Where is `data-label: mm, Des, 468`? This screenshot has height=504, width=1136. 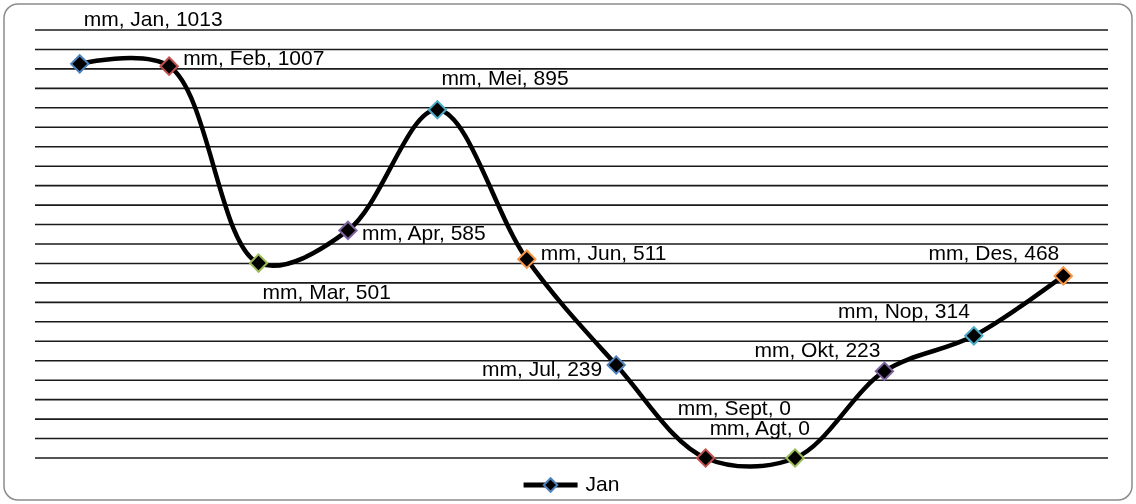
data-label: mm, Des, 468 is located at coordinates (994, 252).